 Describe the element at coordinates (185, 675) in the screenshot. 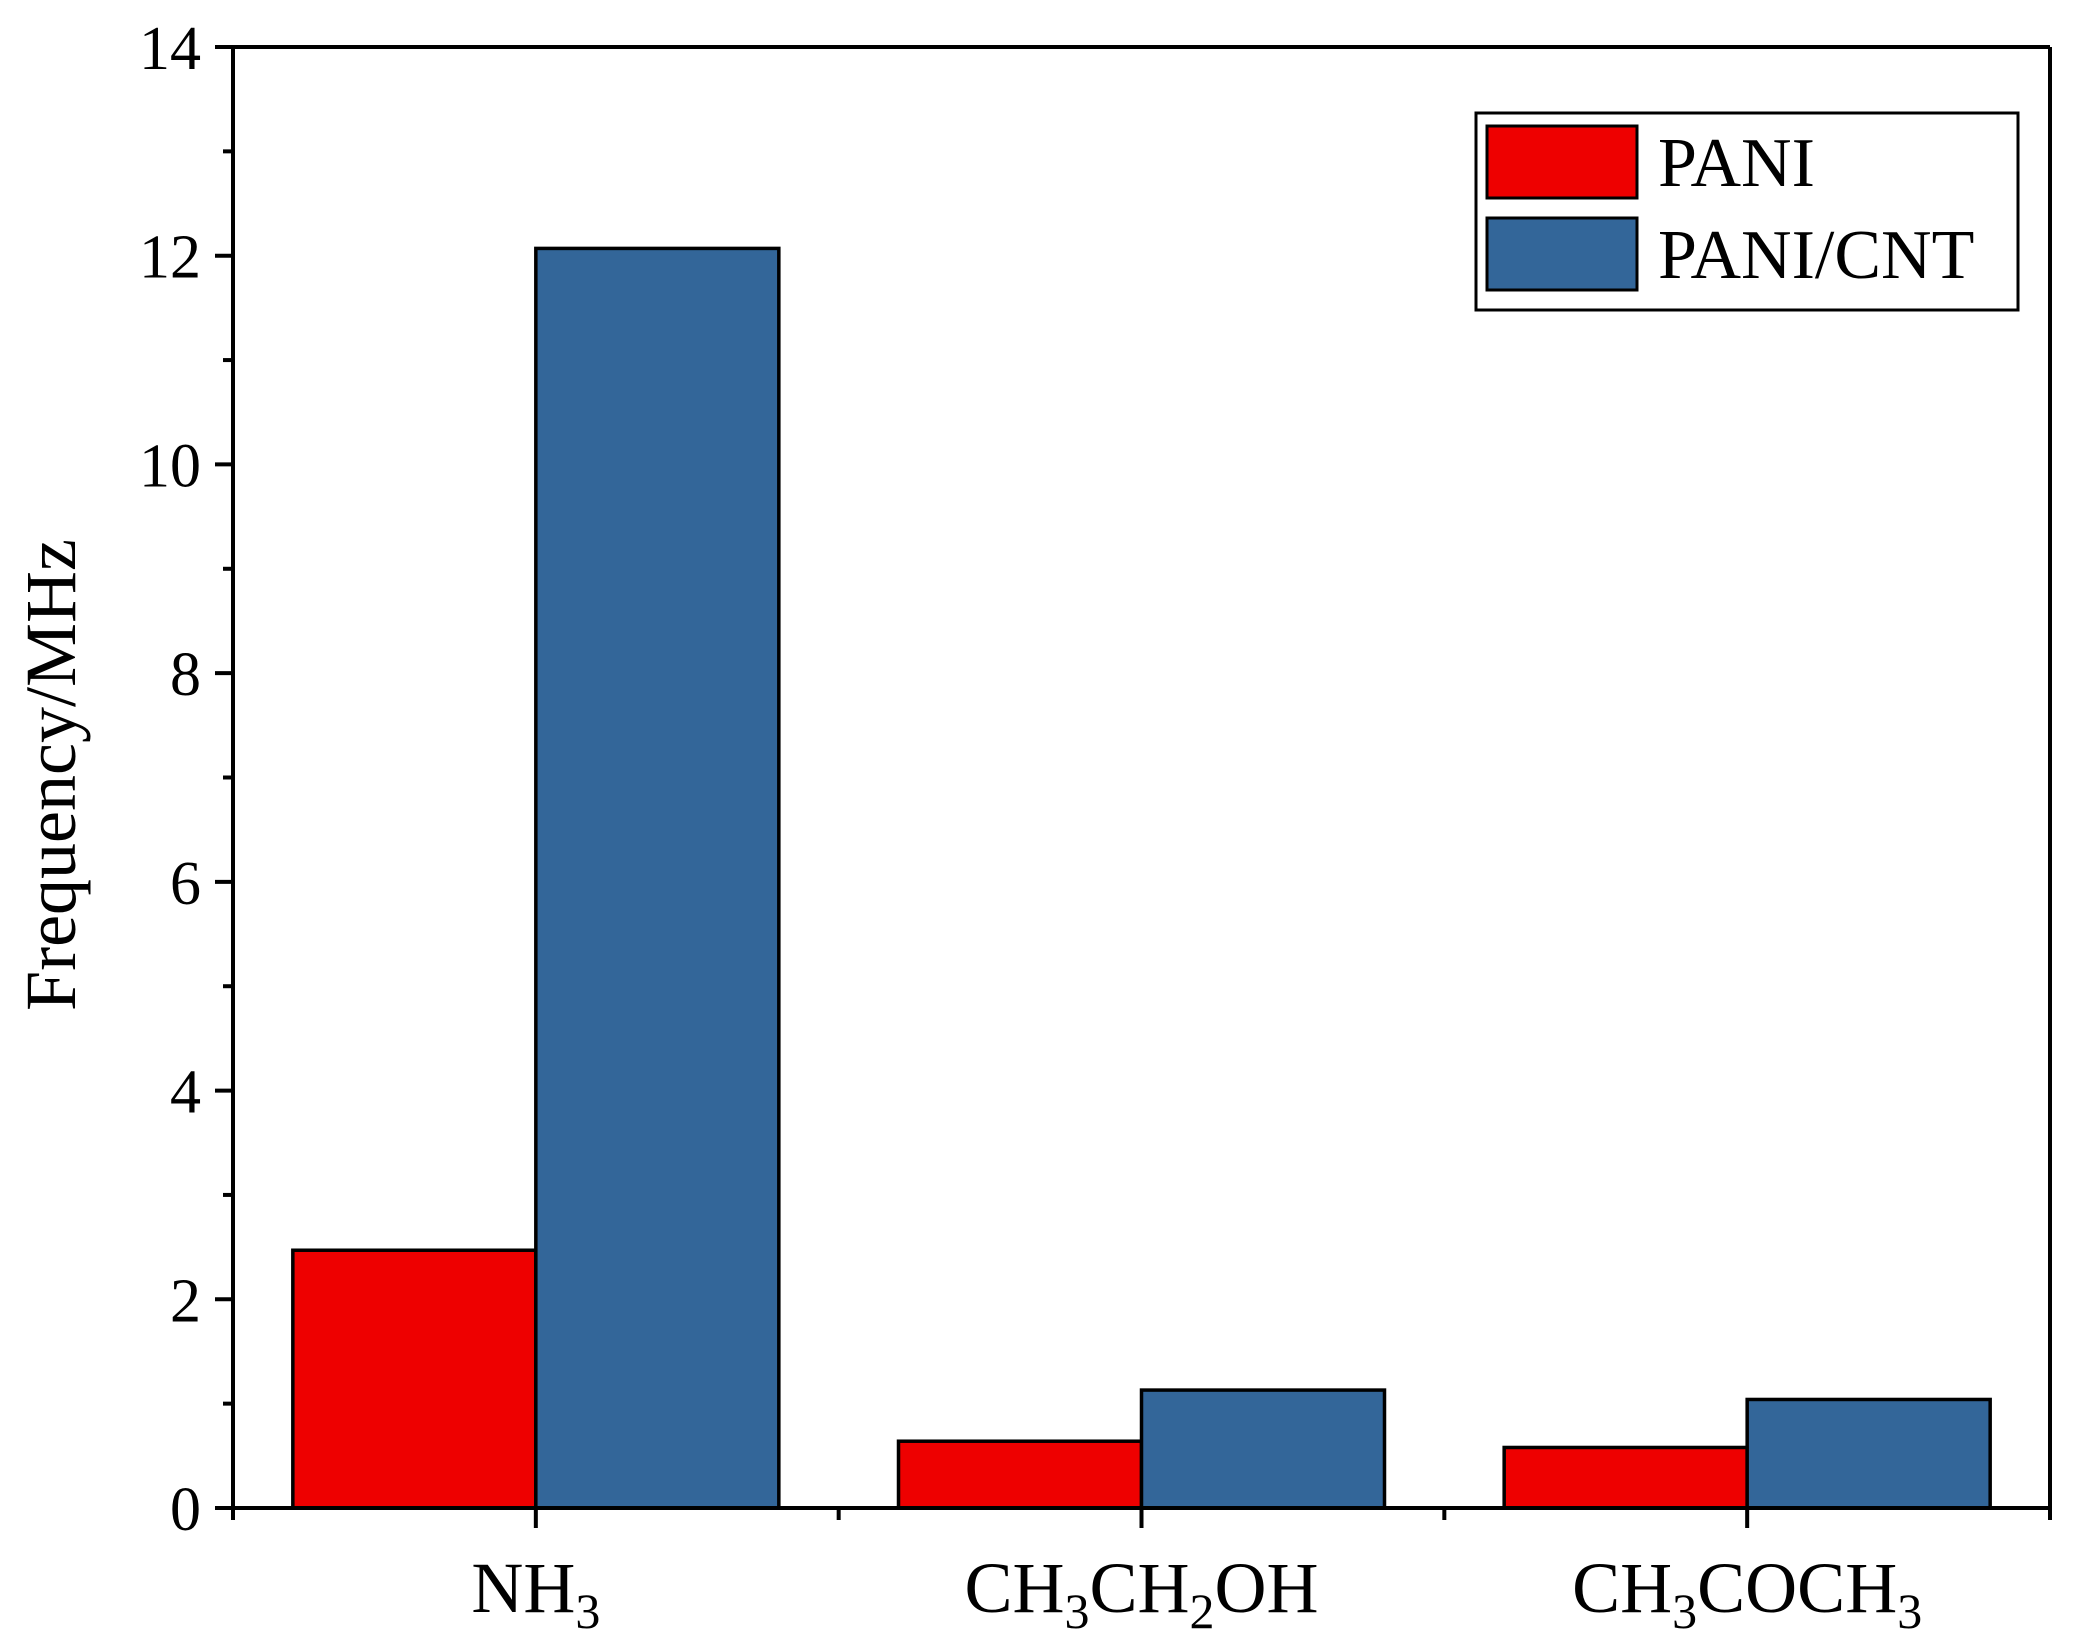

I see `y-tick-label: 8` at that location.